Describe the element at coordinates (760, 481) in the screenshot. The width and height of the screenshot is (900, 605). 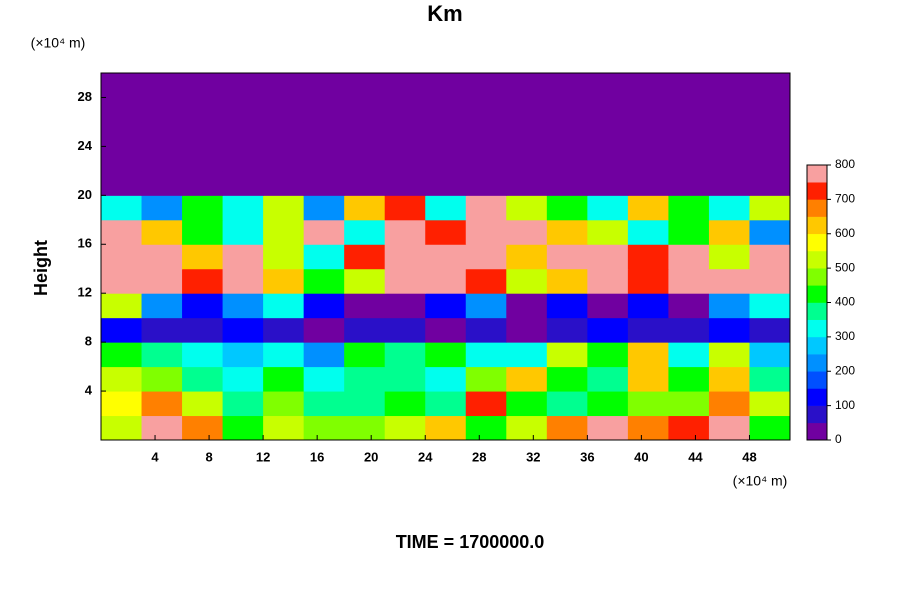
I see `x-unit: (×10⁴ m)` at that location.